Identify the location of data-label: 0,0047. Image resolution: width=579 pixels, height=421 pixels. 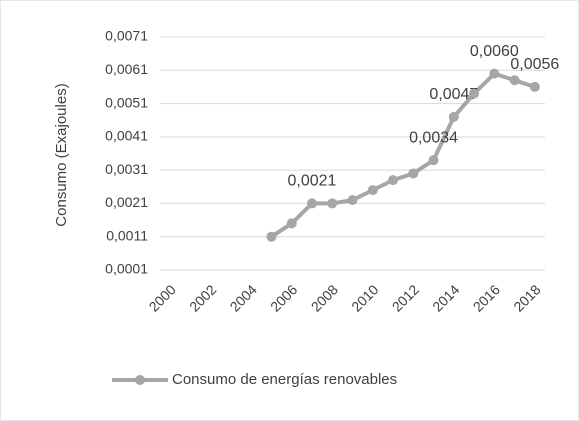
(453, 94).